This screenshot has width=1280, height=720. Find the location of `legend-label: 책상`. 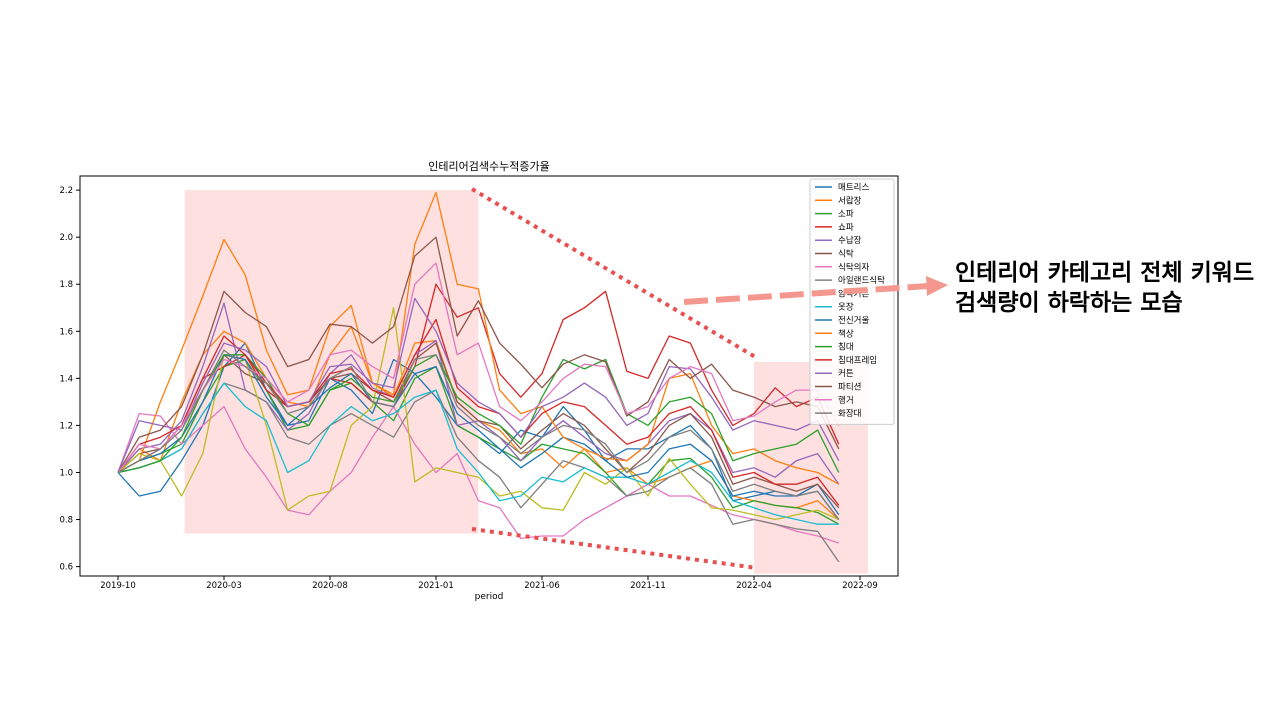

legend-label: 책상 is located at coordinates (846, 333).